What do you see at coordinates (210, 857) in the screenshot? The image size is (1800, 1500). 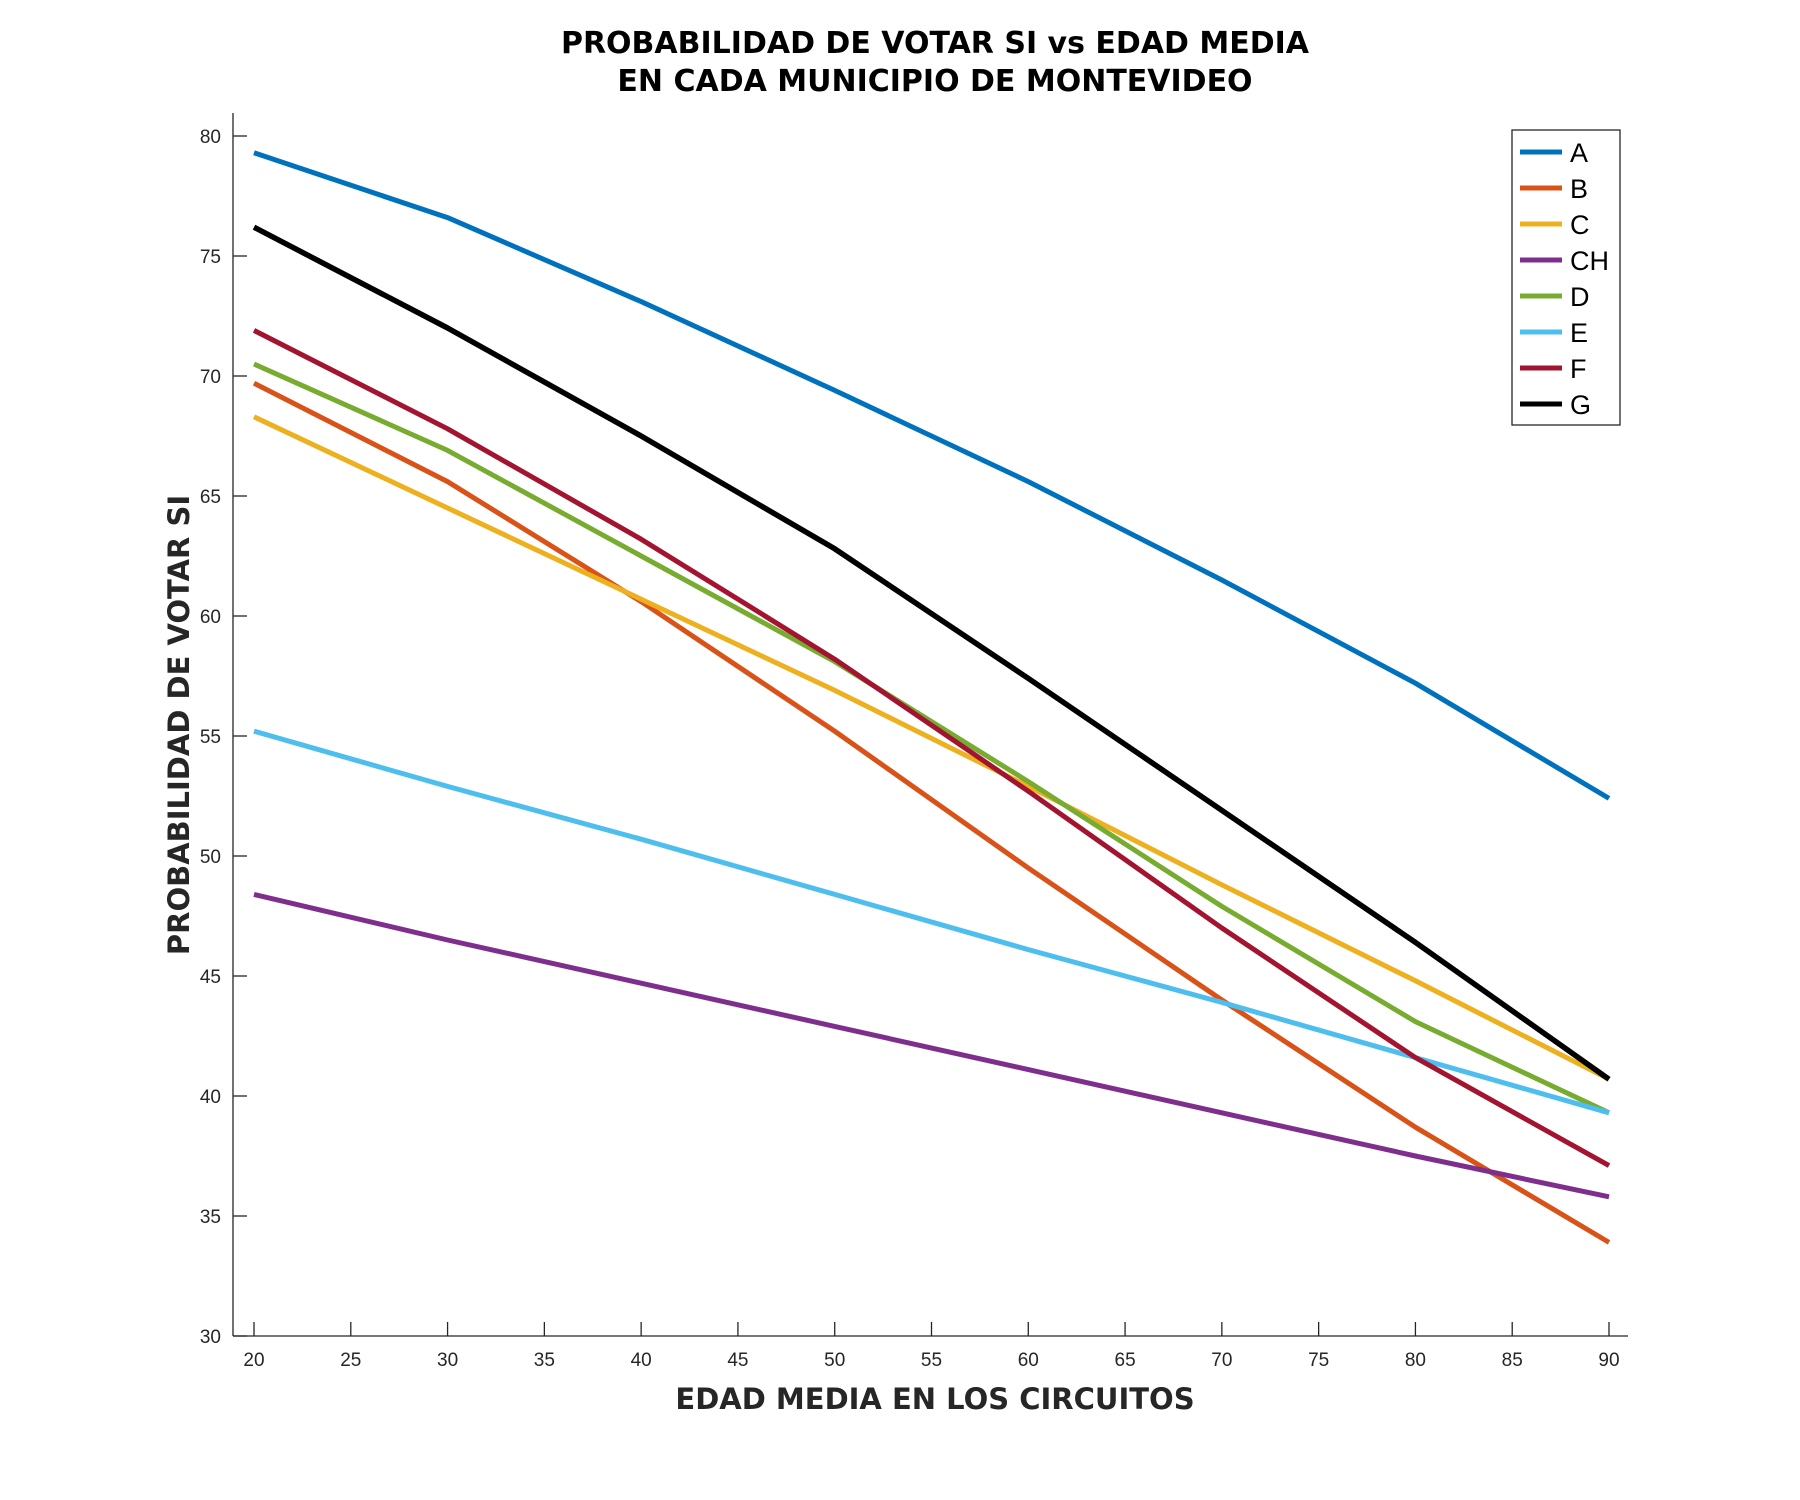 I see `y-tick-label: 50` at bounding box center [210, 857].